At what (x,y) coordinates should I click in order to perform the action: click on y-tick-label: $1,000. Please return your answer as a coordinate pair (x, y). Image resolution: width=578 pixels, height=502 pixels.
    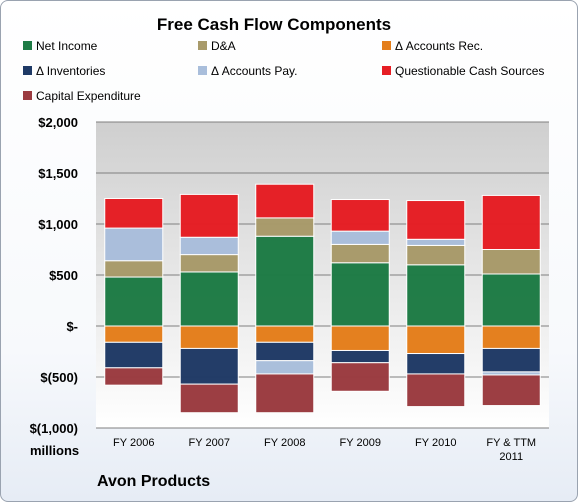
    Looking at the image, I should click on (58, 224).